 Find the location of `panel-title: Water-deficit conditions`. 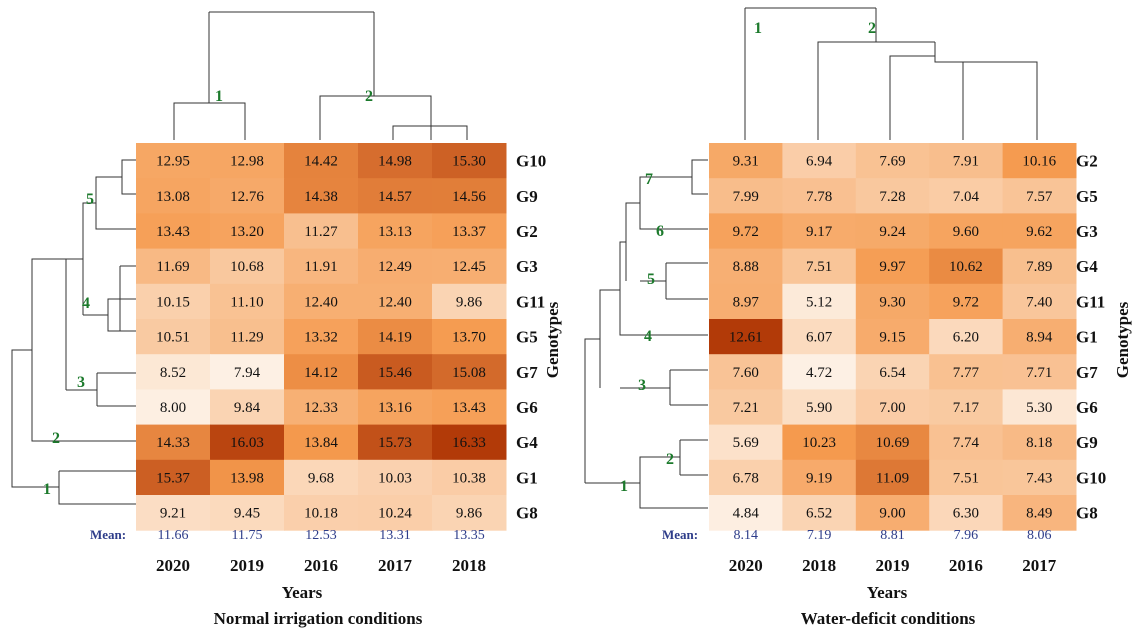

panel-title: Water-deficit conditions is located at coordinates (888, 618).